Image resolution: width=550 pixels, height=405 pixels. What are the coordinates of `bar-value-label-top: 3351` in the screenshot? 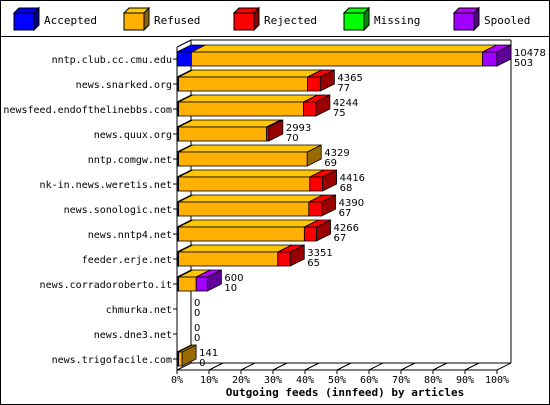 It's located at (319, 253).